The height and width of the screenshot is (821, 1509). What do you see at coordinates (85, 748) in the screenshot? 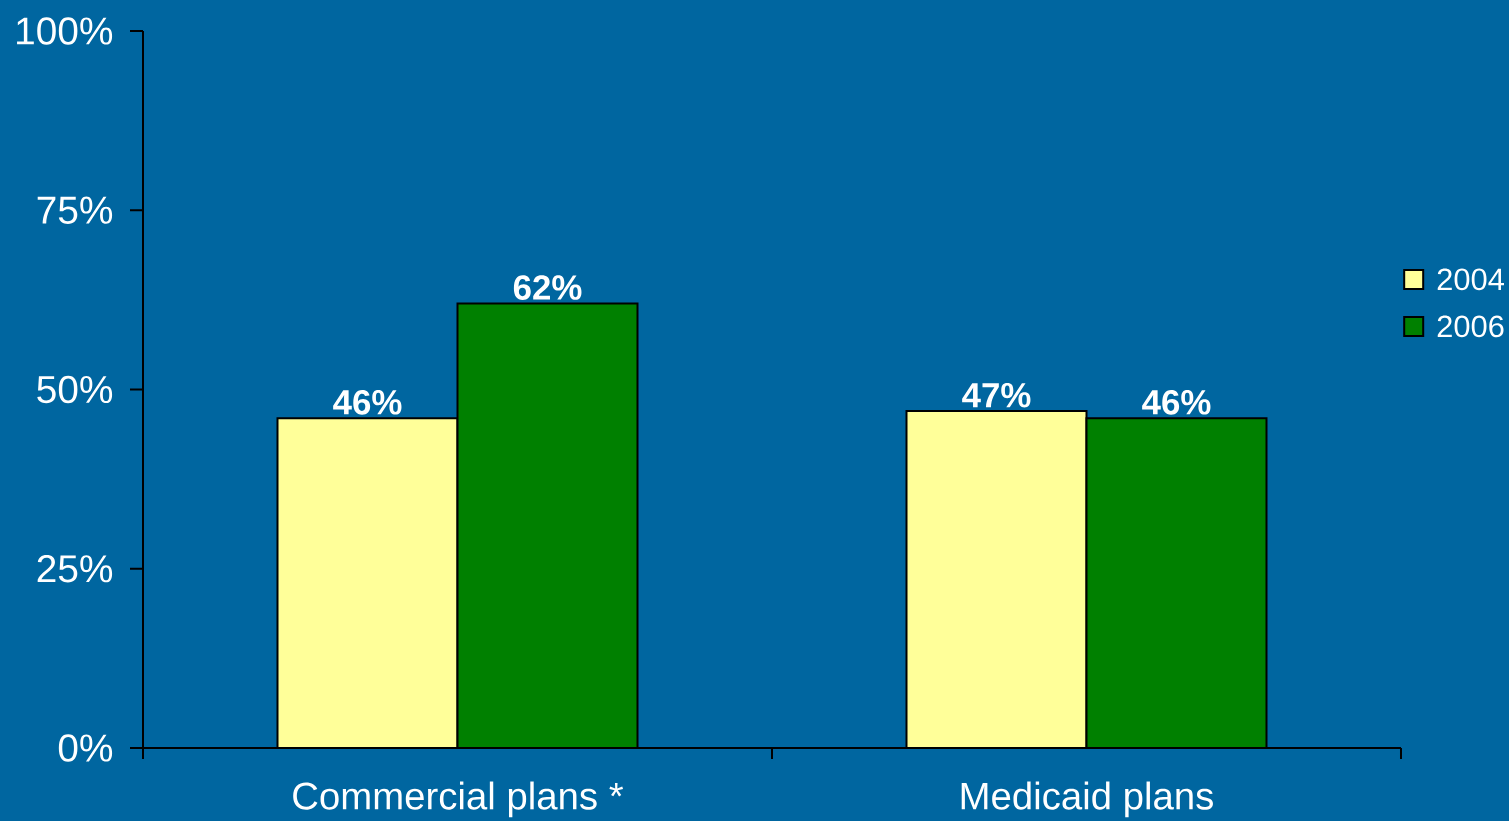
I see `y-tick-label: 0%` at bounding box center [85, 748].